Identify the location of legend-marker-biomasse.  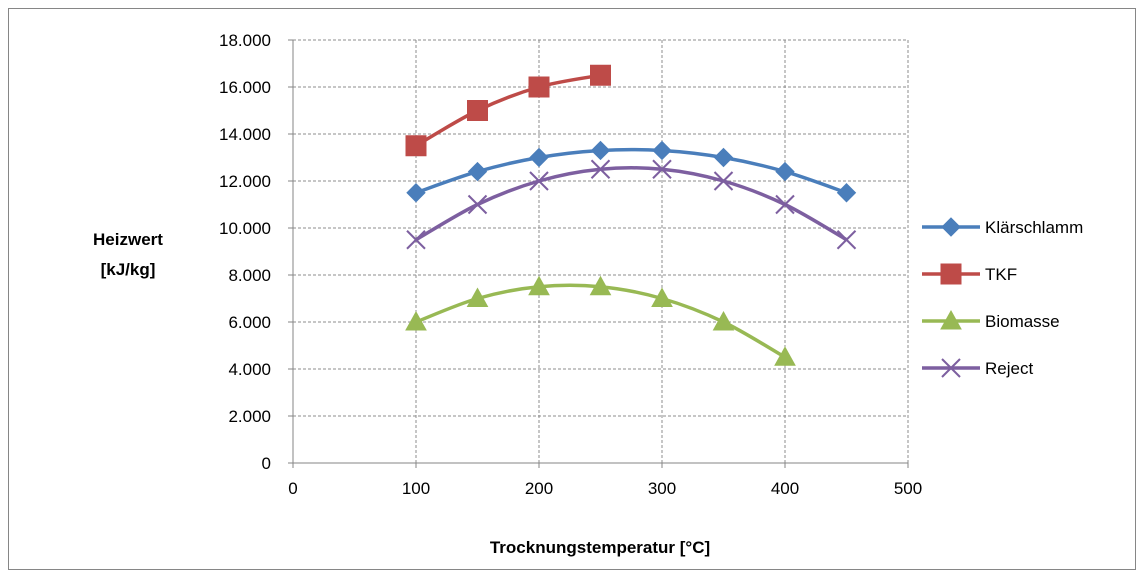
(951, 319).